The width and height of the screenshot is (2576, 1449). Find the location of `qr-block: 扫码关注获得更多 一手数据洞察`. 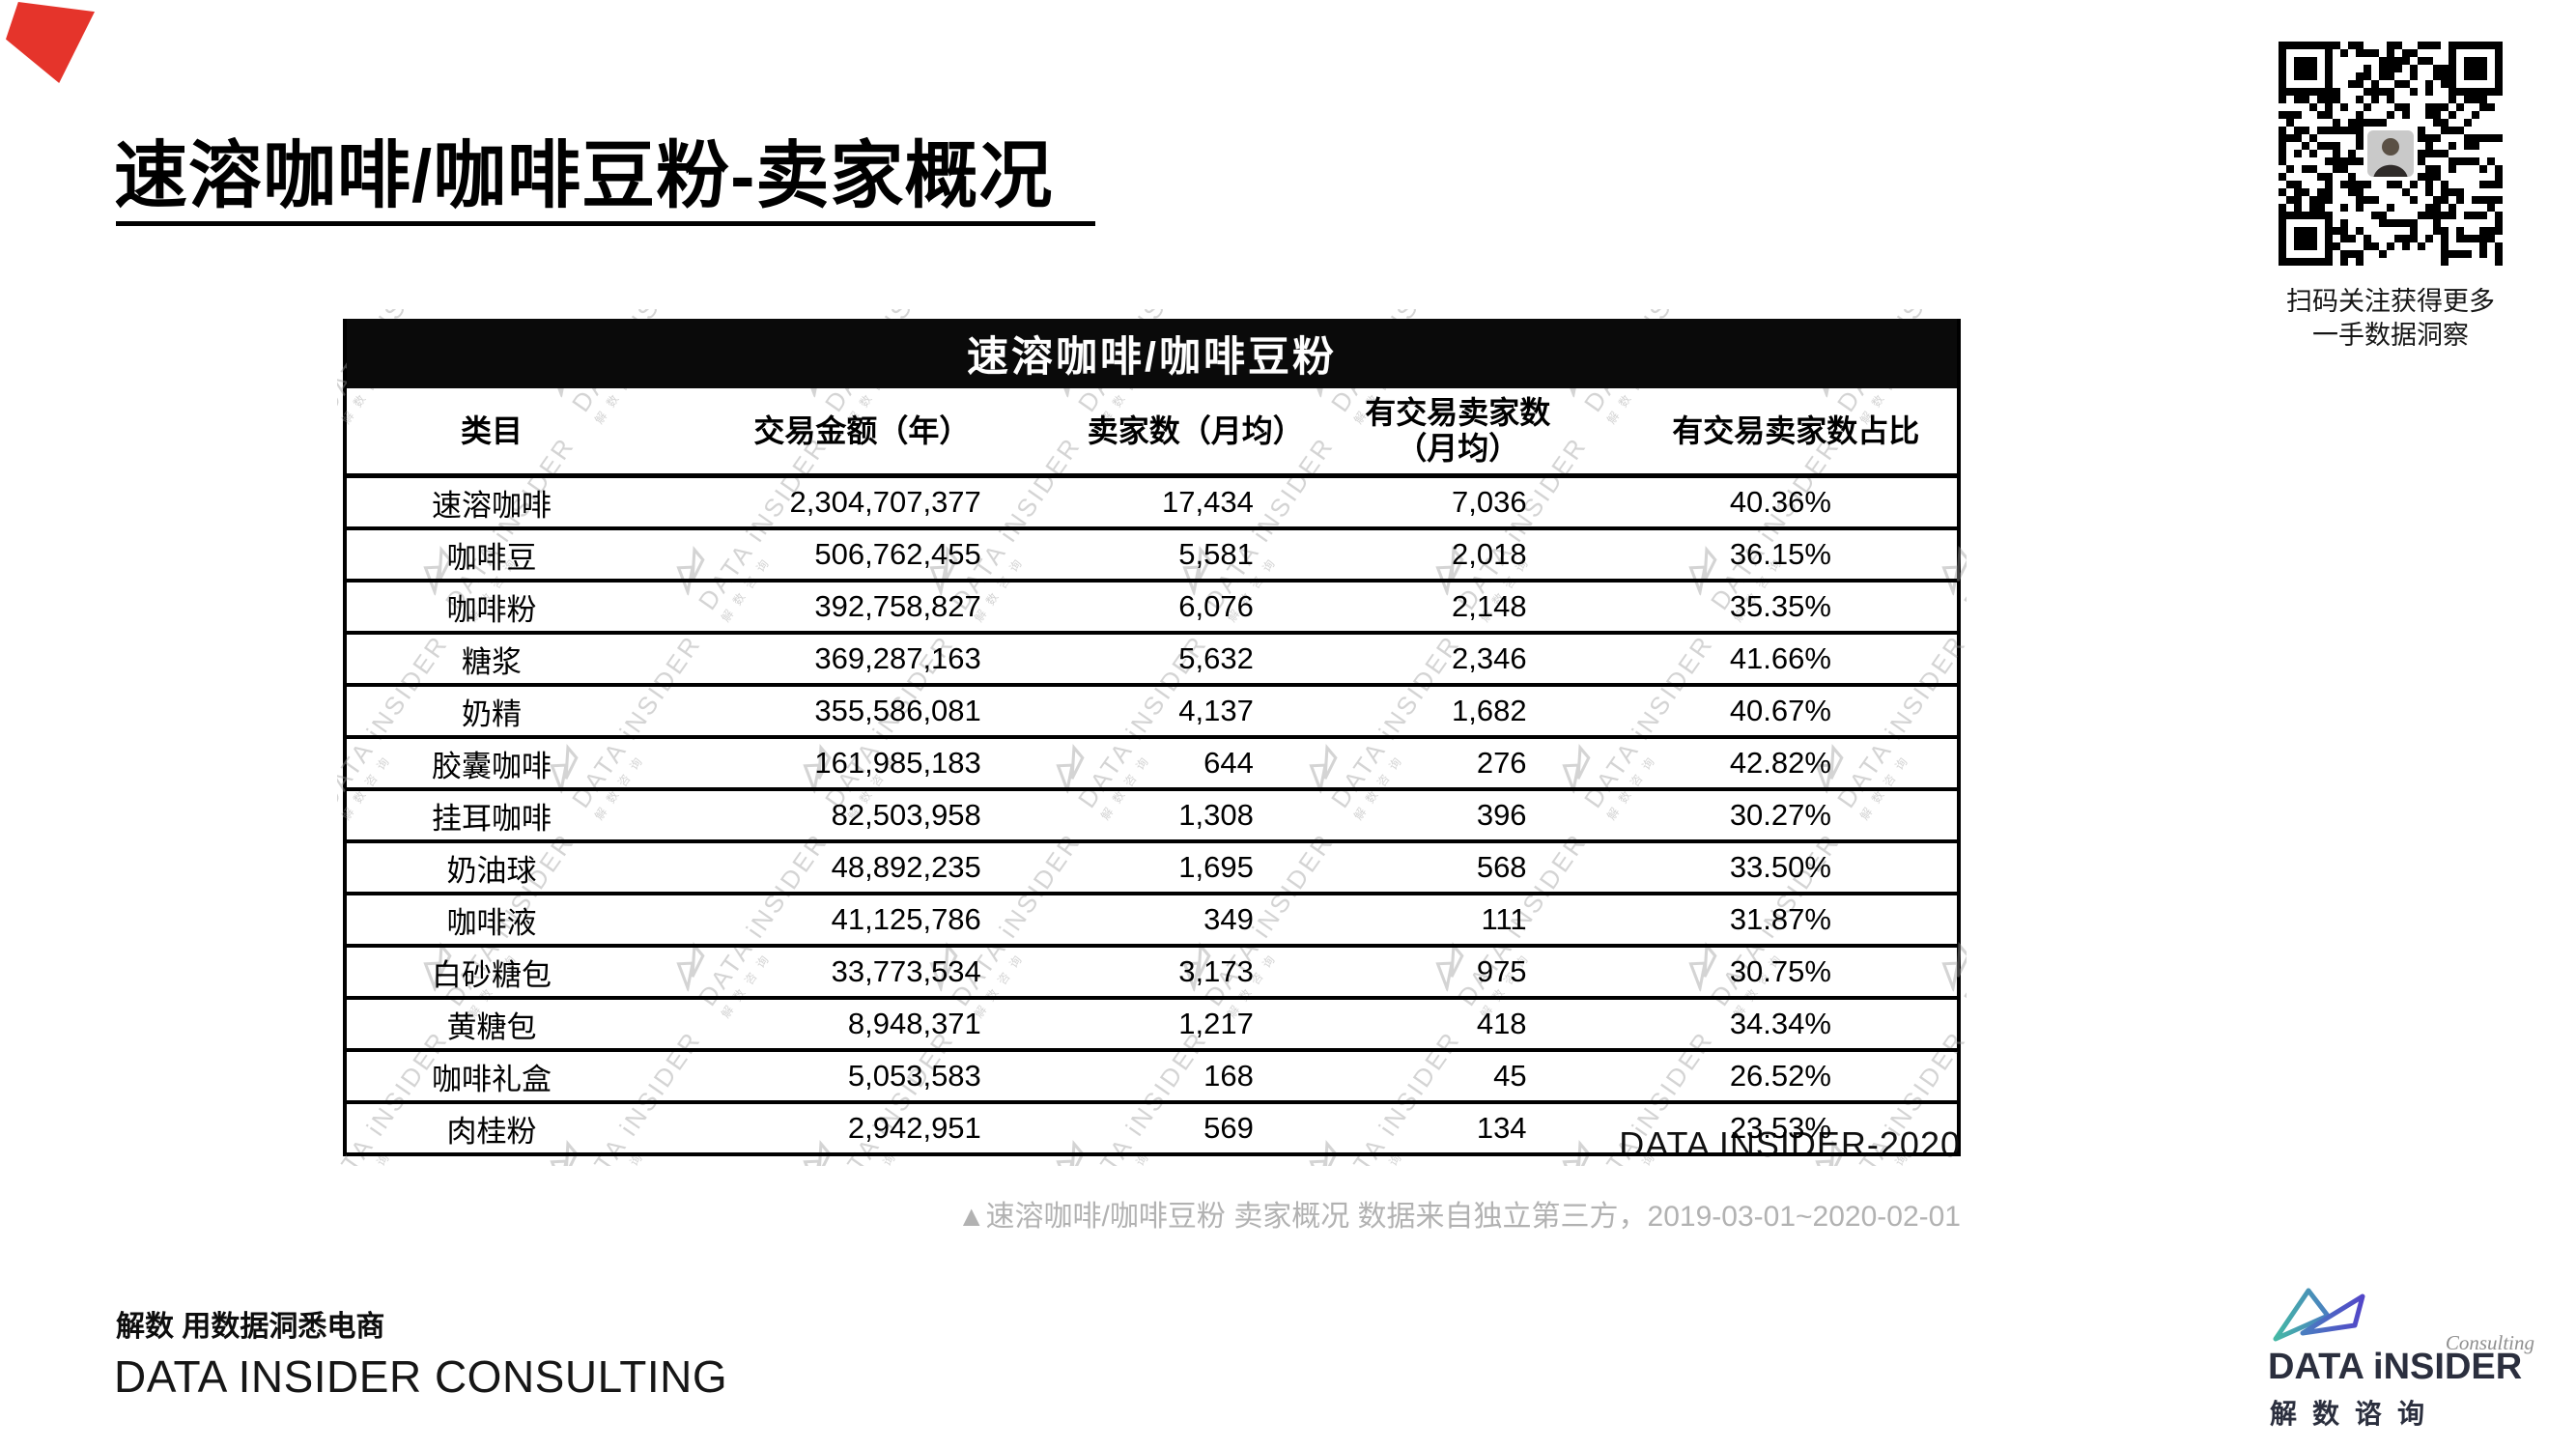

qr-block: 扫码关注获得更多 一手数据洞察 is located at coordinates (2390, 195).